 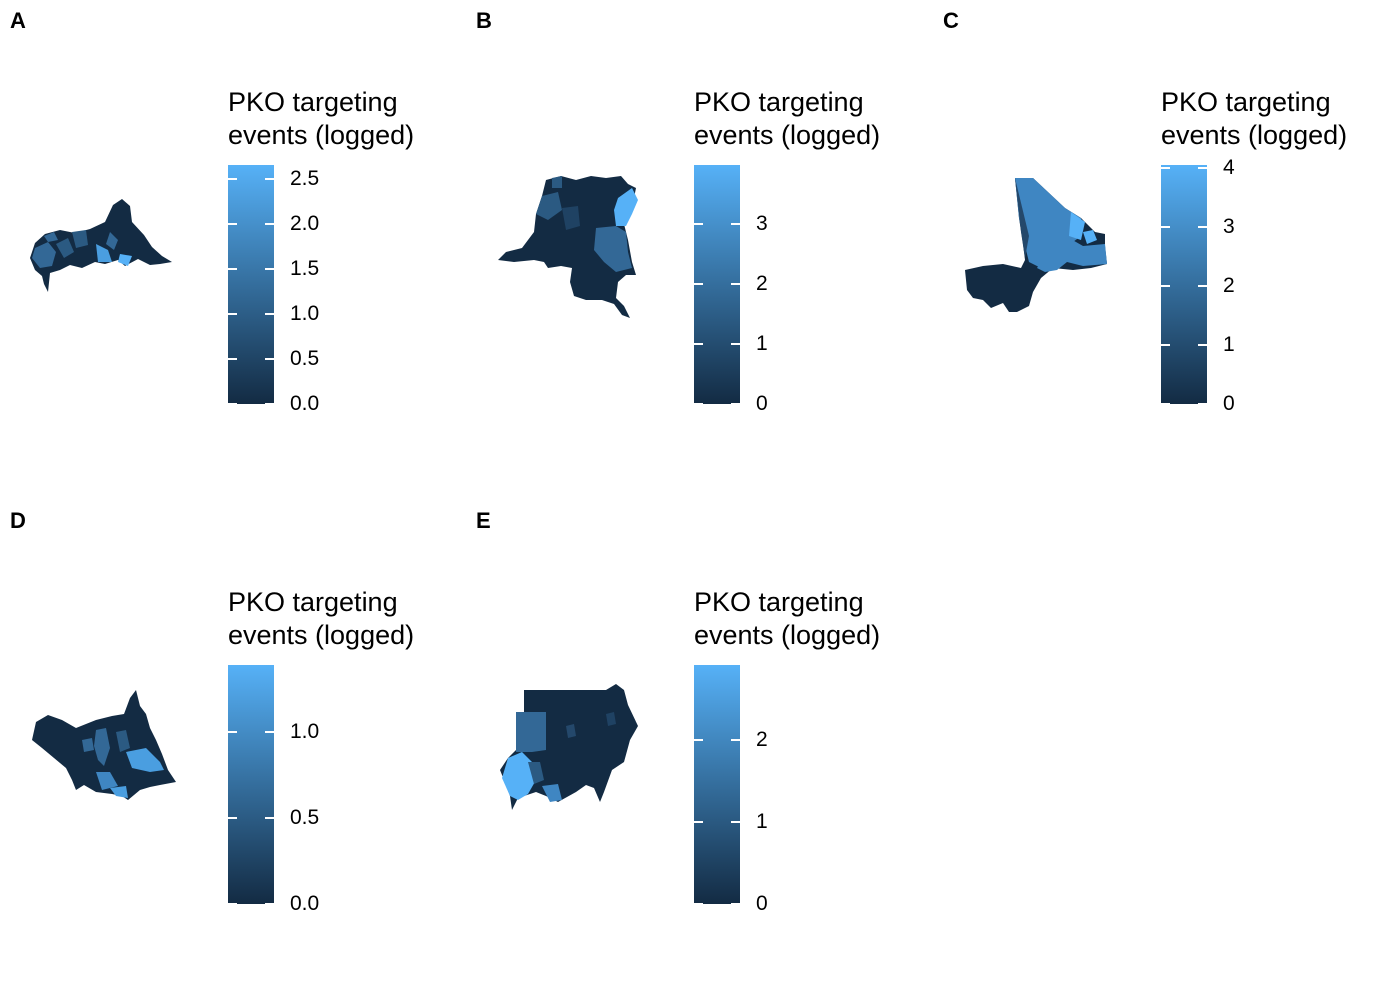 I want to click on panel-letter-b: B, so click(x=484, y=20).